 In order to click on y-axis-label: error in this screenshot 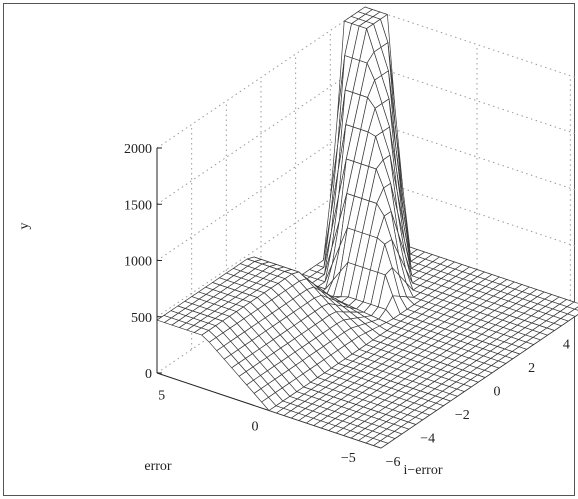, I will do `click(158, 466)`.